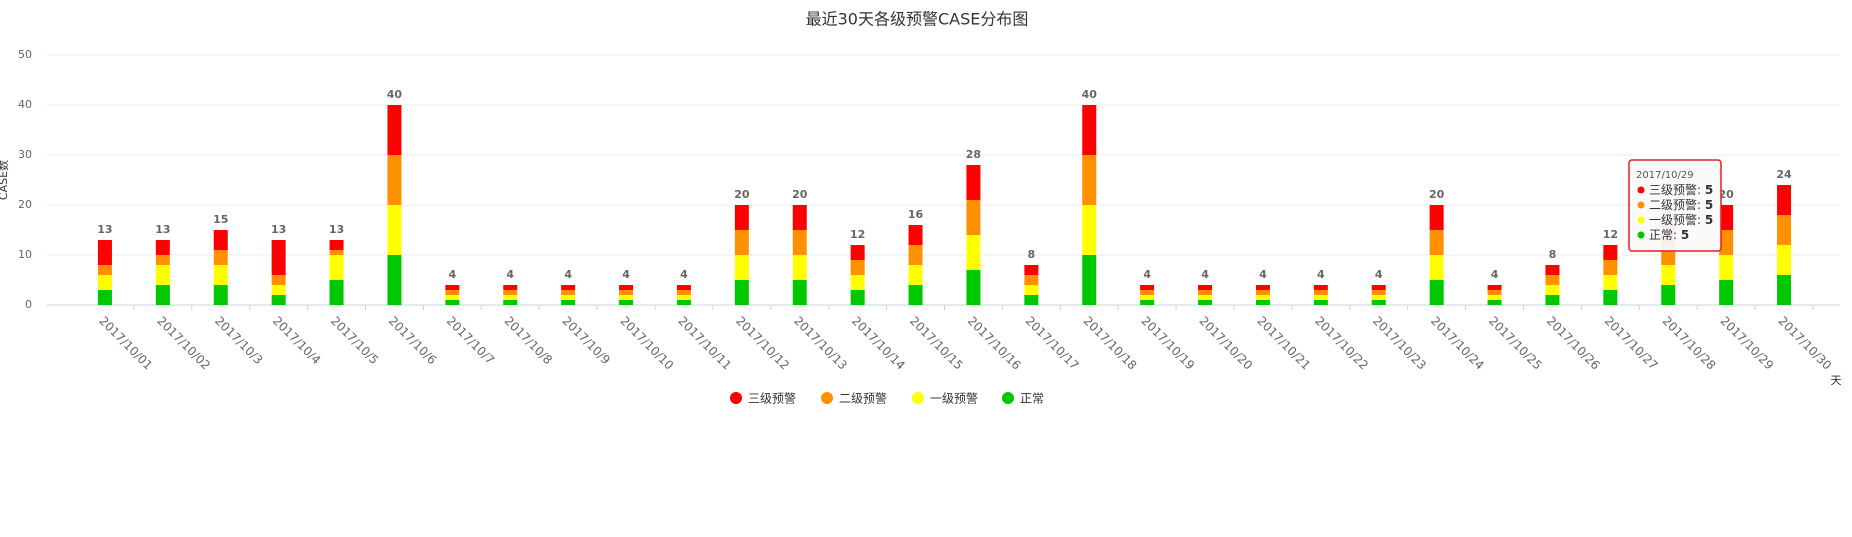 The width and height of the screenshot is (1852, 537). What do you see at coordinates (1457, 343) in the screenshot?
I see `x-tick-label: 2017/10/24` at bounding box center [1457, 343].